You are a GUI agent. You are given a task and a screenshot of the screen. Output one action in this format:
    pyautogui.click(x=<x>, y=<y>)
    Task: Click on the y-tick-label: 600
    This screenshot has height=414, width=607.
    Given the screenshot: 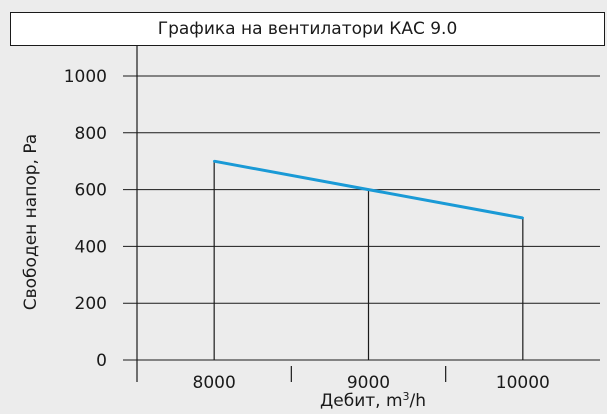 What is the action you would take?
    pyautogui.click(x=91, y=191)
    